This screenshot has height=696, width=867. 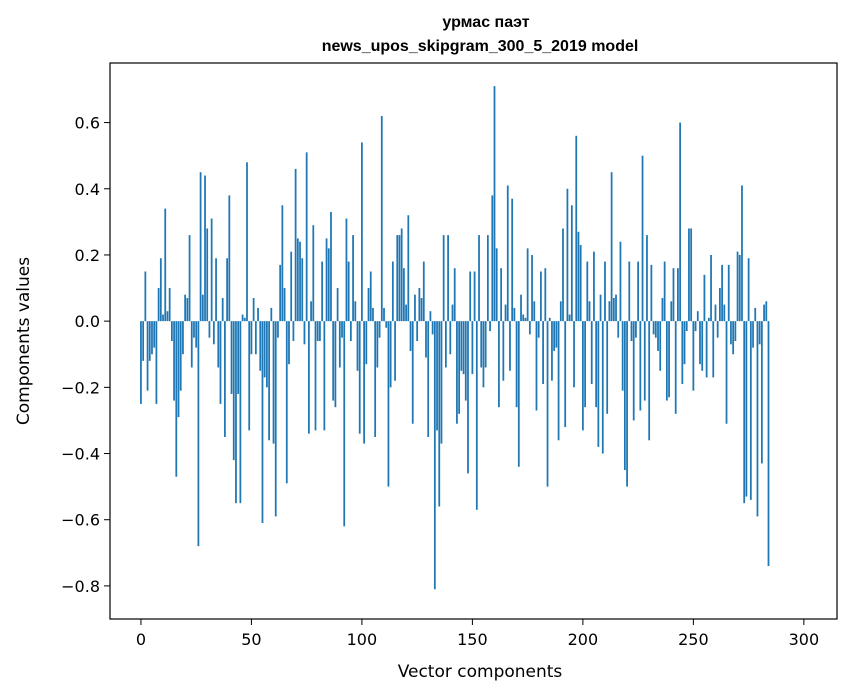 I want to click on y-tick-label: 0.4, so click(x=87, y=189).